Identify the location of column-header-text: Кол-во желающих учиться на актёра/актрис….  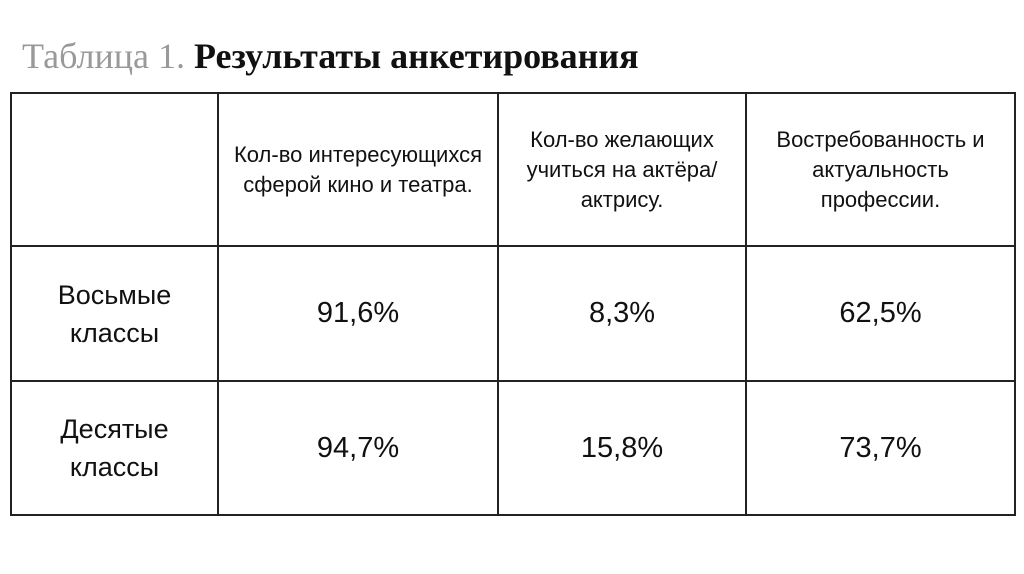
(622, 169).